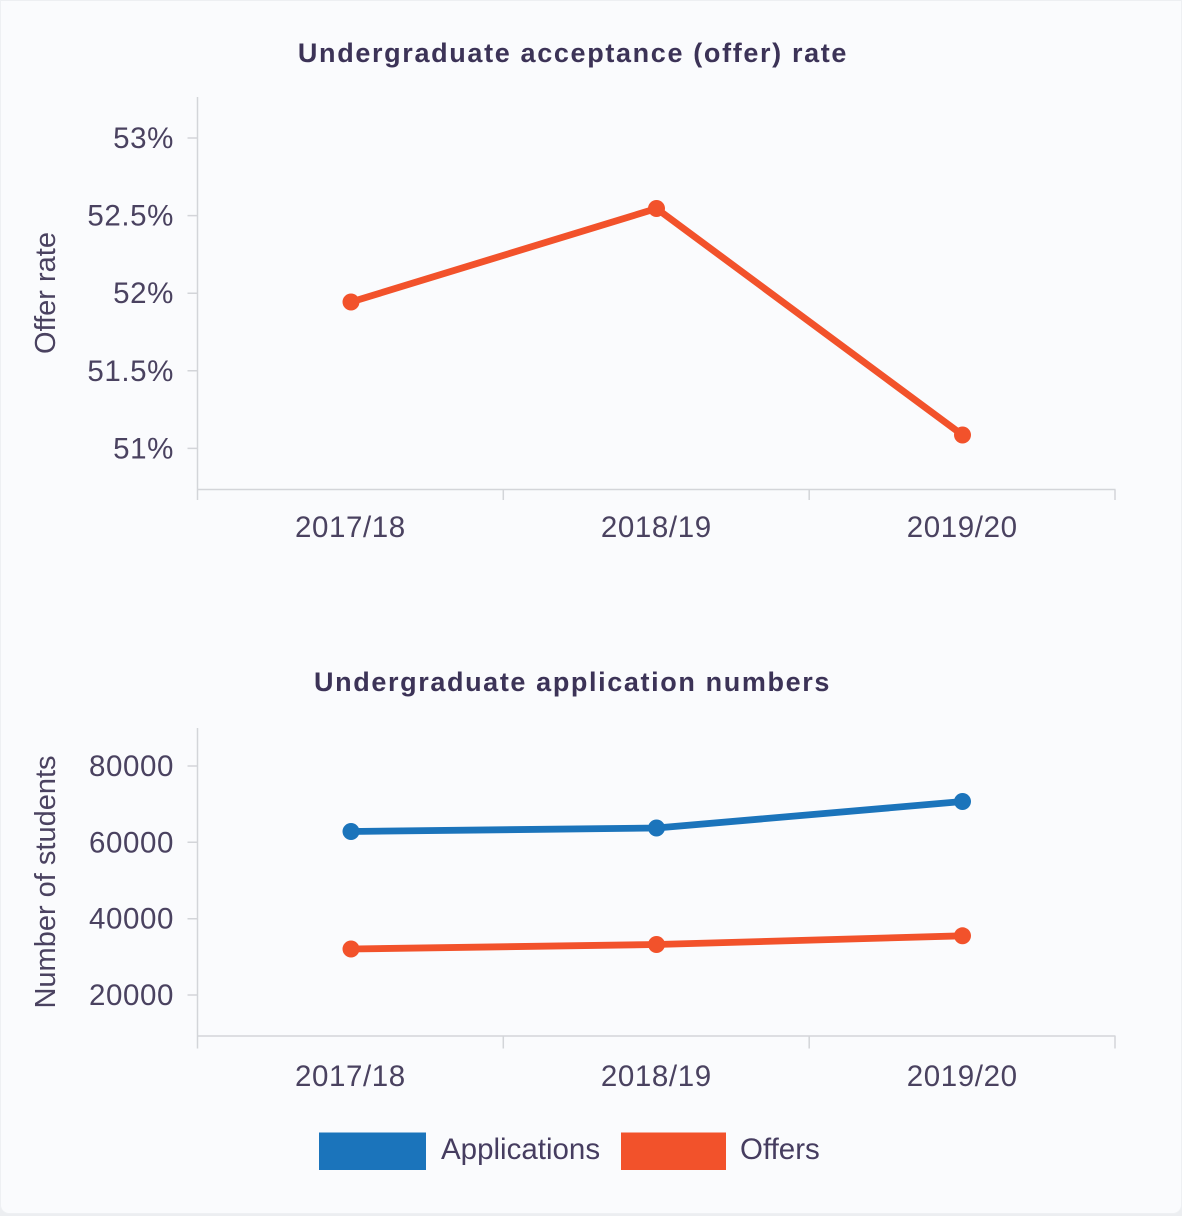  What do you see at coordinates (46, 293) in the screenshot?
I see `svg-text: Offer rate` at bounding box center [46, 293].